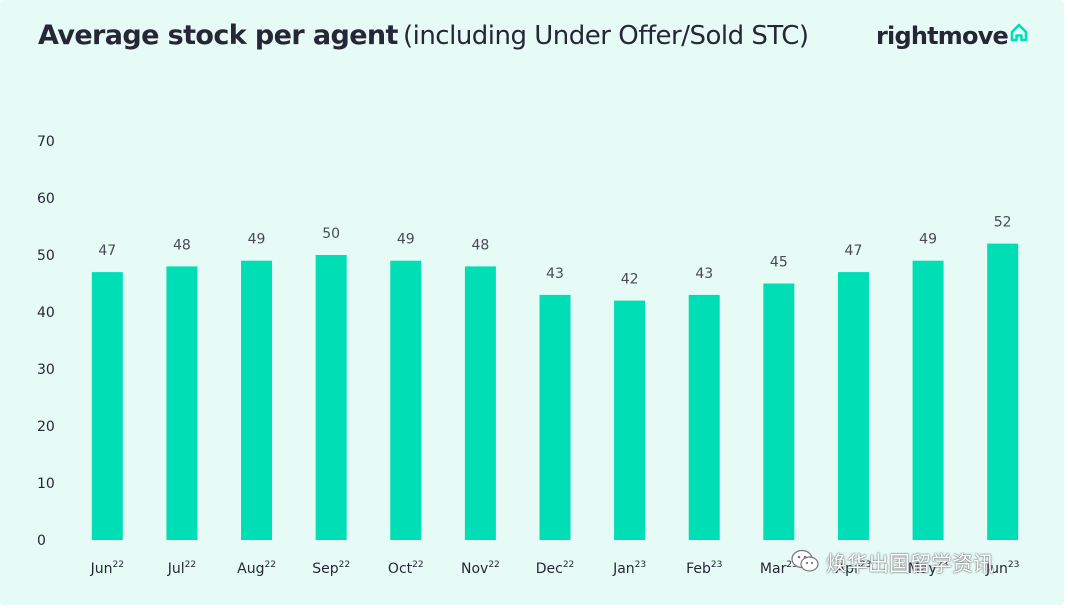 The image size is (1068, 611). I want to click on data-label: 52, so click(1003, 223).